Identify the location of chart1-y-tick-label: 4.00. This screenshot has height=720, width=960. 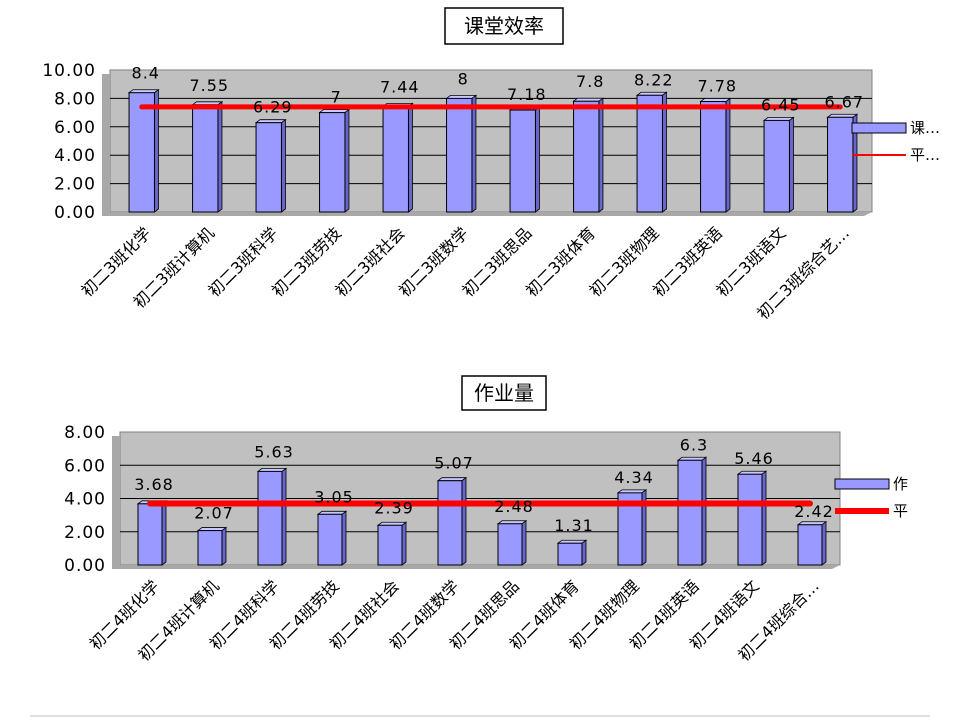
(75, 156).